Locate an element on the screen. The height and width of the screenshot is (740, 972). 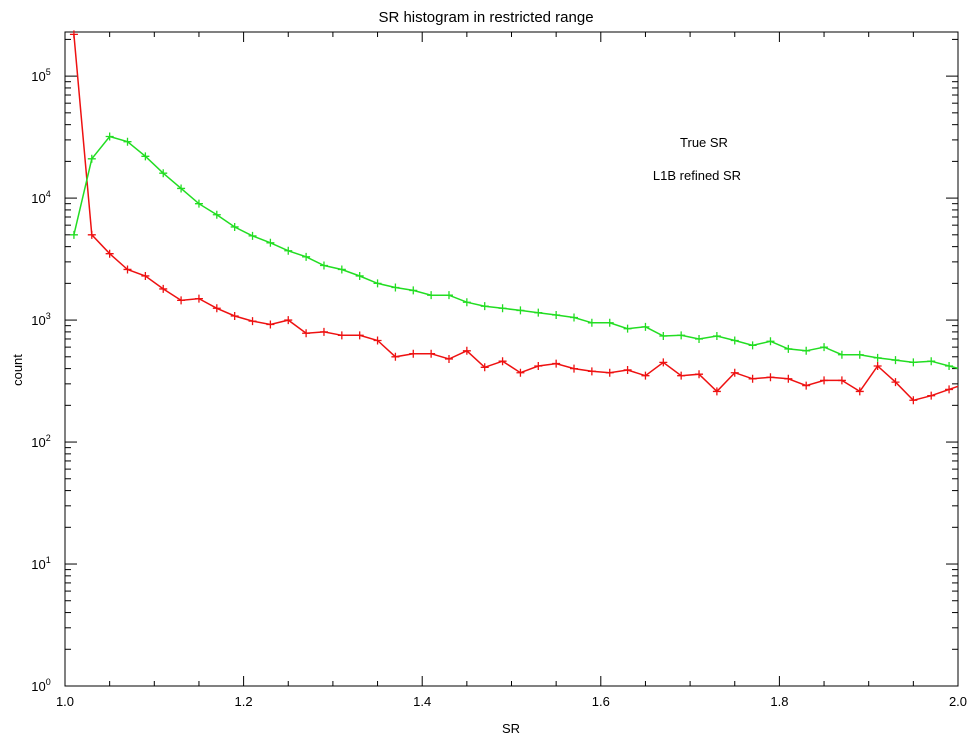
legend-l1b-refined-sr: L1B refined SR is located at coordinates (697, 175).